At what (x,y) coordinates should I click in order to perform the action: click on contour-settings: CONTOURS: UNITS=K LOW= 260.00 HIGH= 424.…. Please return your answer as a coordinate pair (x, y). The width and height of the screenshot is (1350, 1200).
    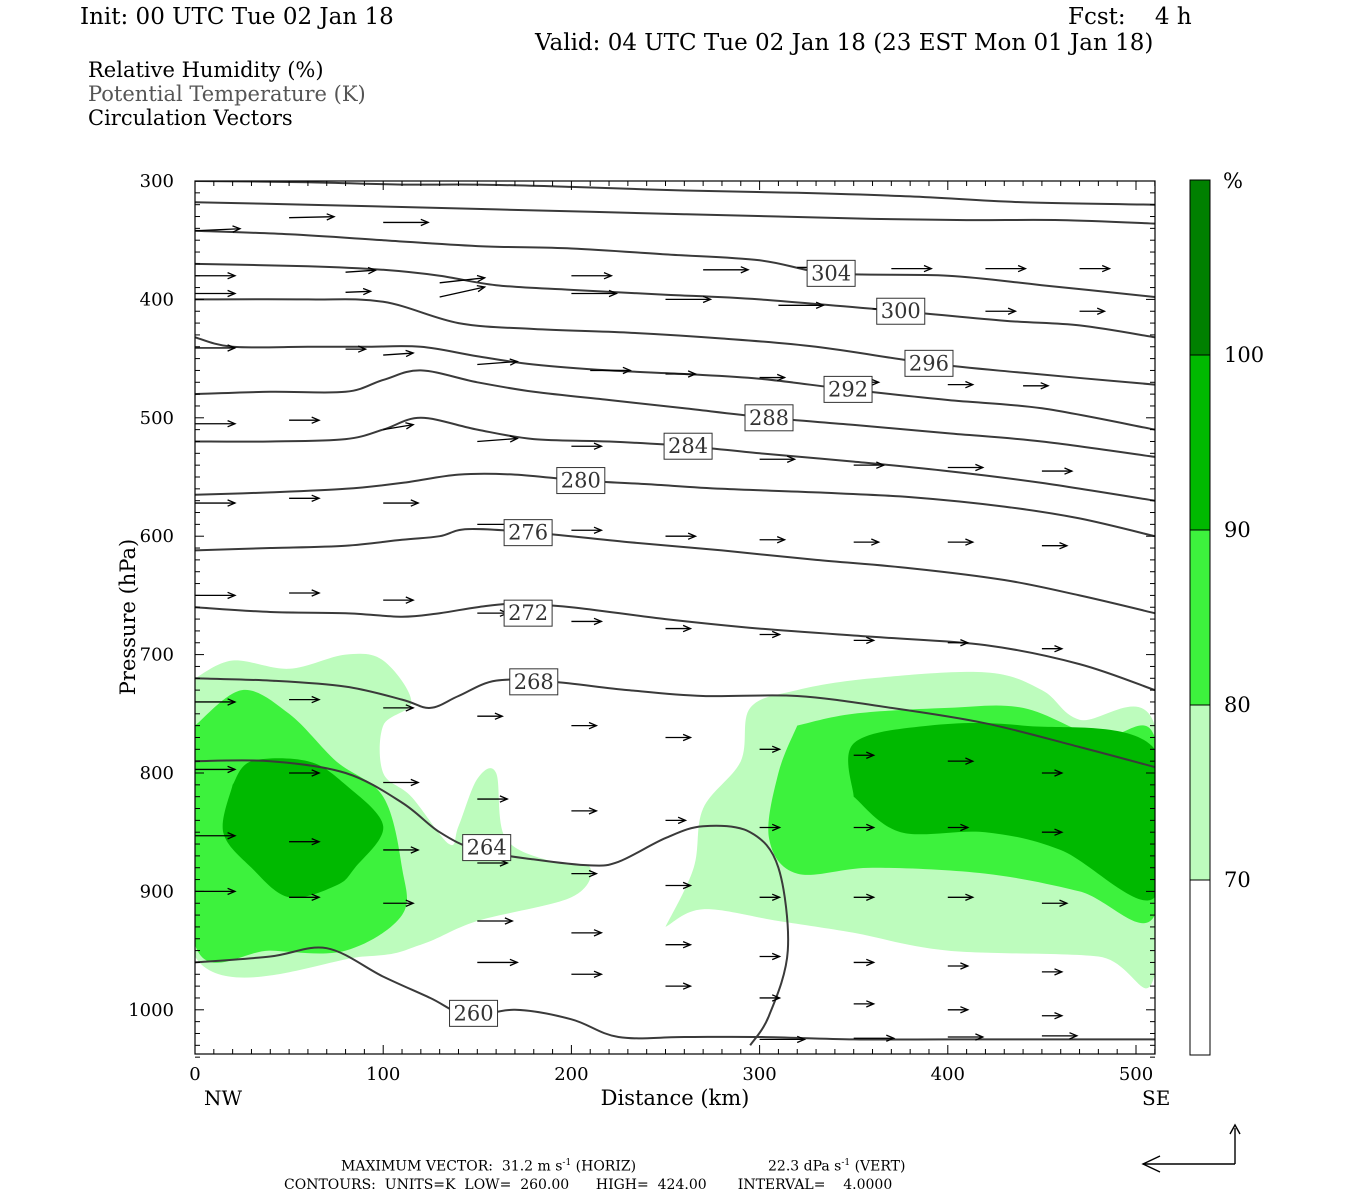
    Looking at the image, I should click on (588, 1185).